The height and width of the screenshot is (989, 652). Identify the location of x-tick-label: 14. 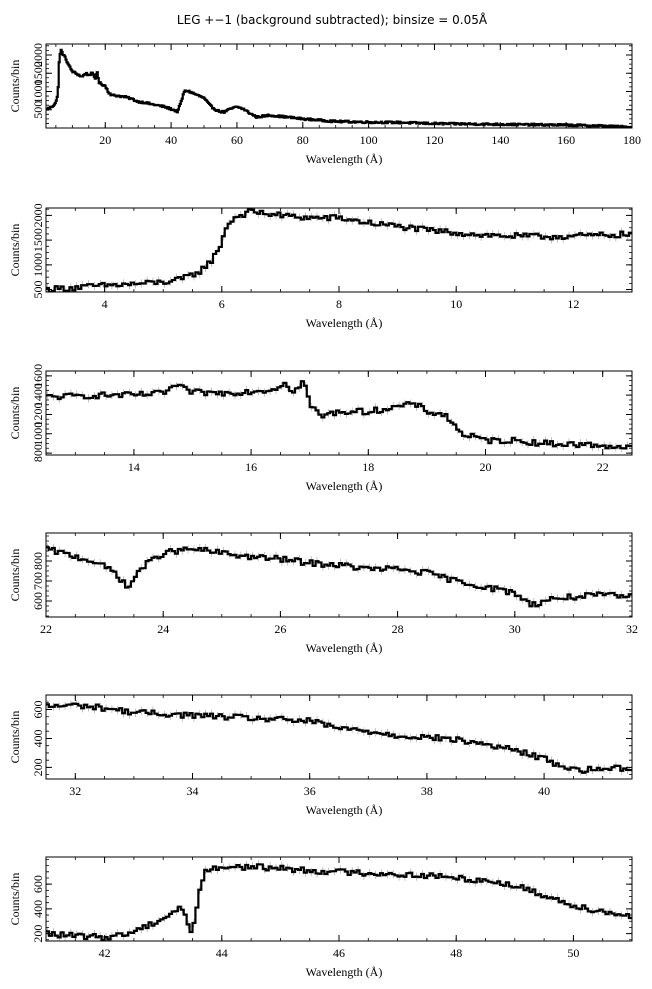
(134, 467).